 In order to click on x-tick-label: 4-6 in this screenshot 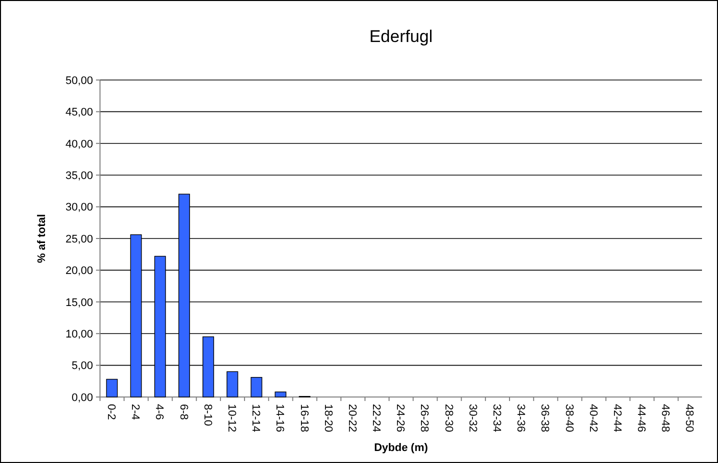, I will do `click(159, 412)`.